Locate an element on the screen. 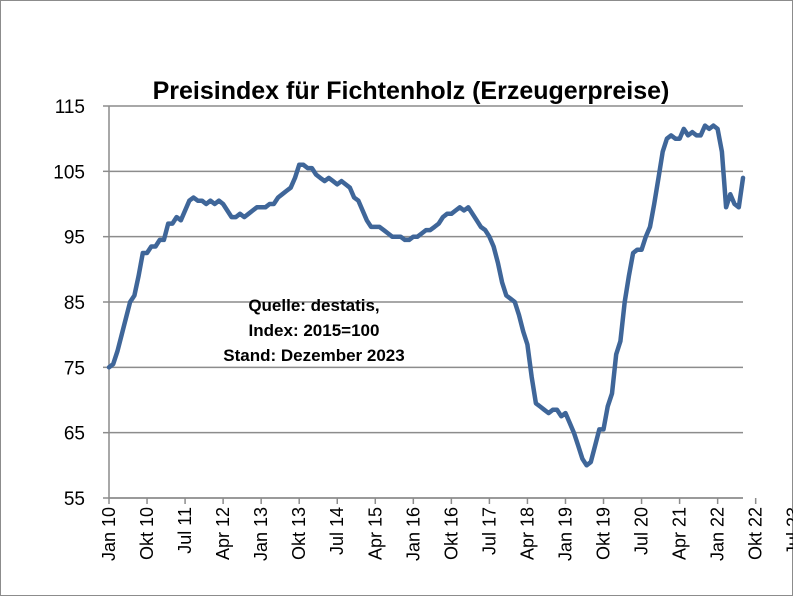 This screenshot has width=793, height=597. y-tick-label: 105 is located at coordinates (69, 172).